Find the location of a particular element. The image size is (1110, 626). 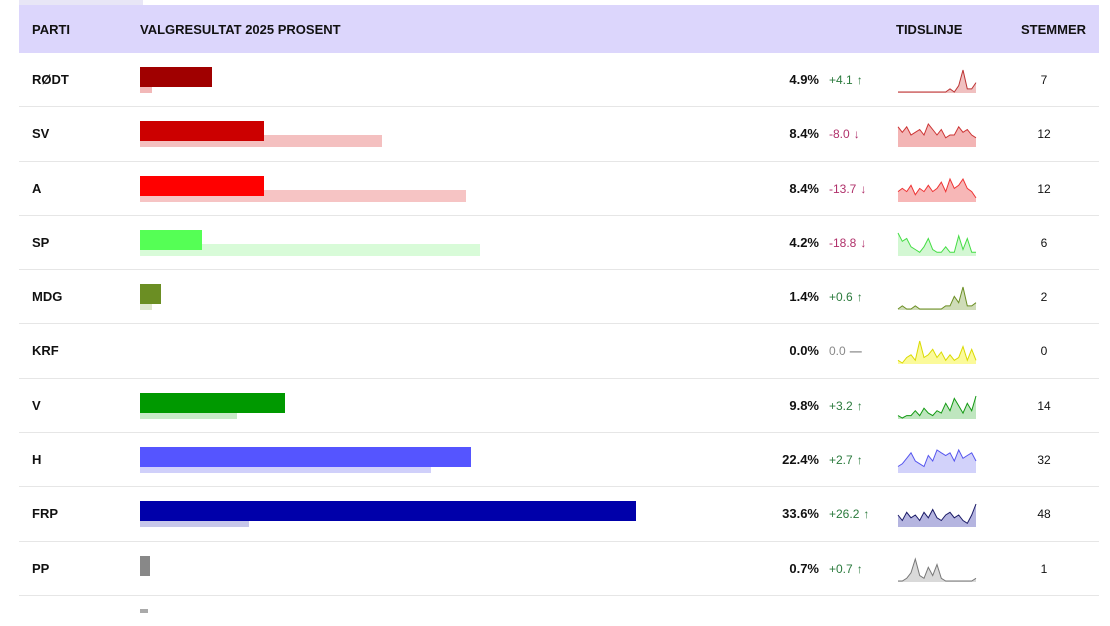

change-value: +26.2 ↑ is located at coordinates (849, 514).